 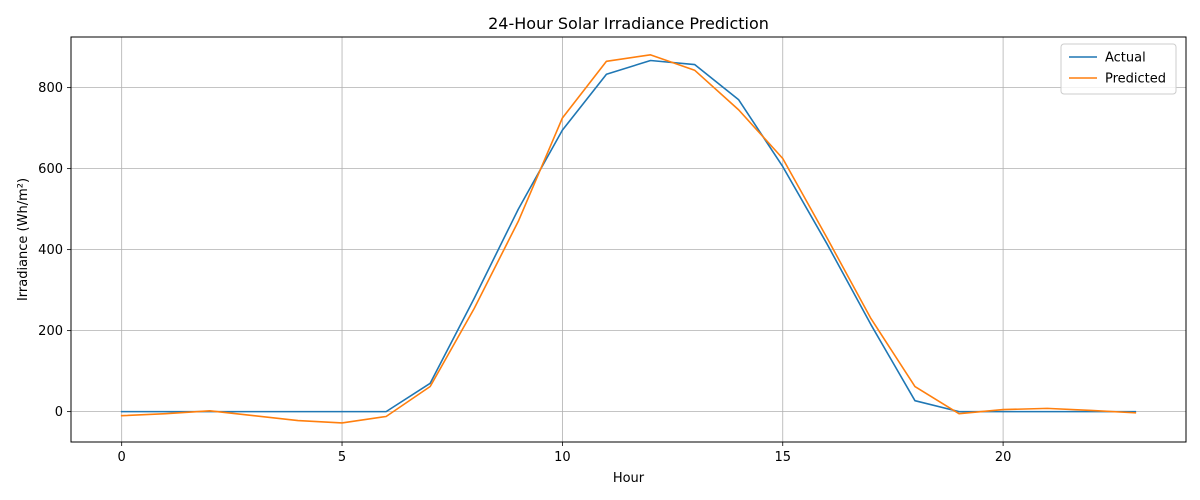 What do you see at coordinates (628, 23) in the screenshot?
I see `chart-title: 24-Hour Solar Irradiance Prediction` at bounding box center [628, 23].